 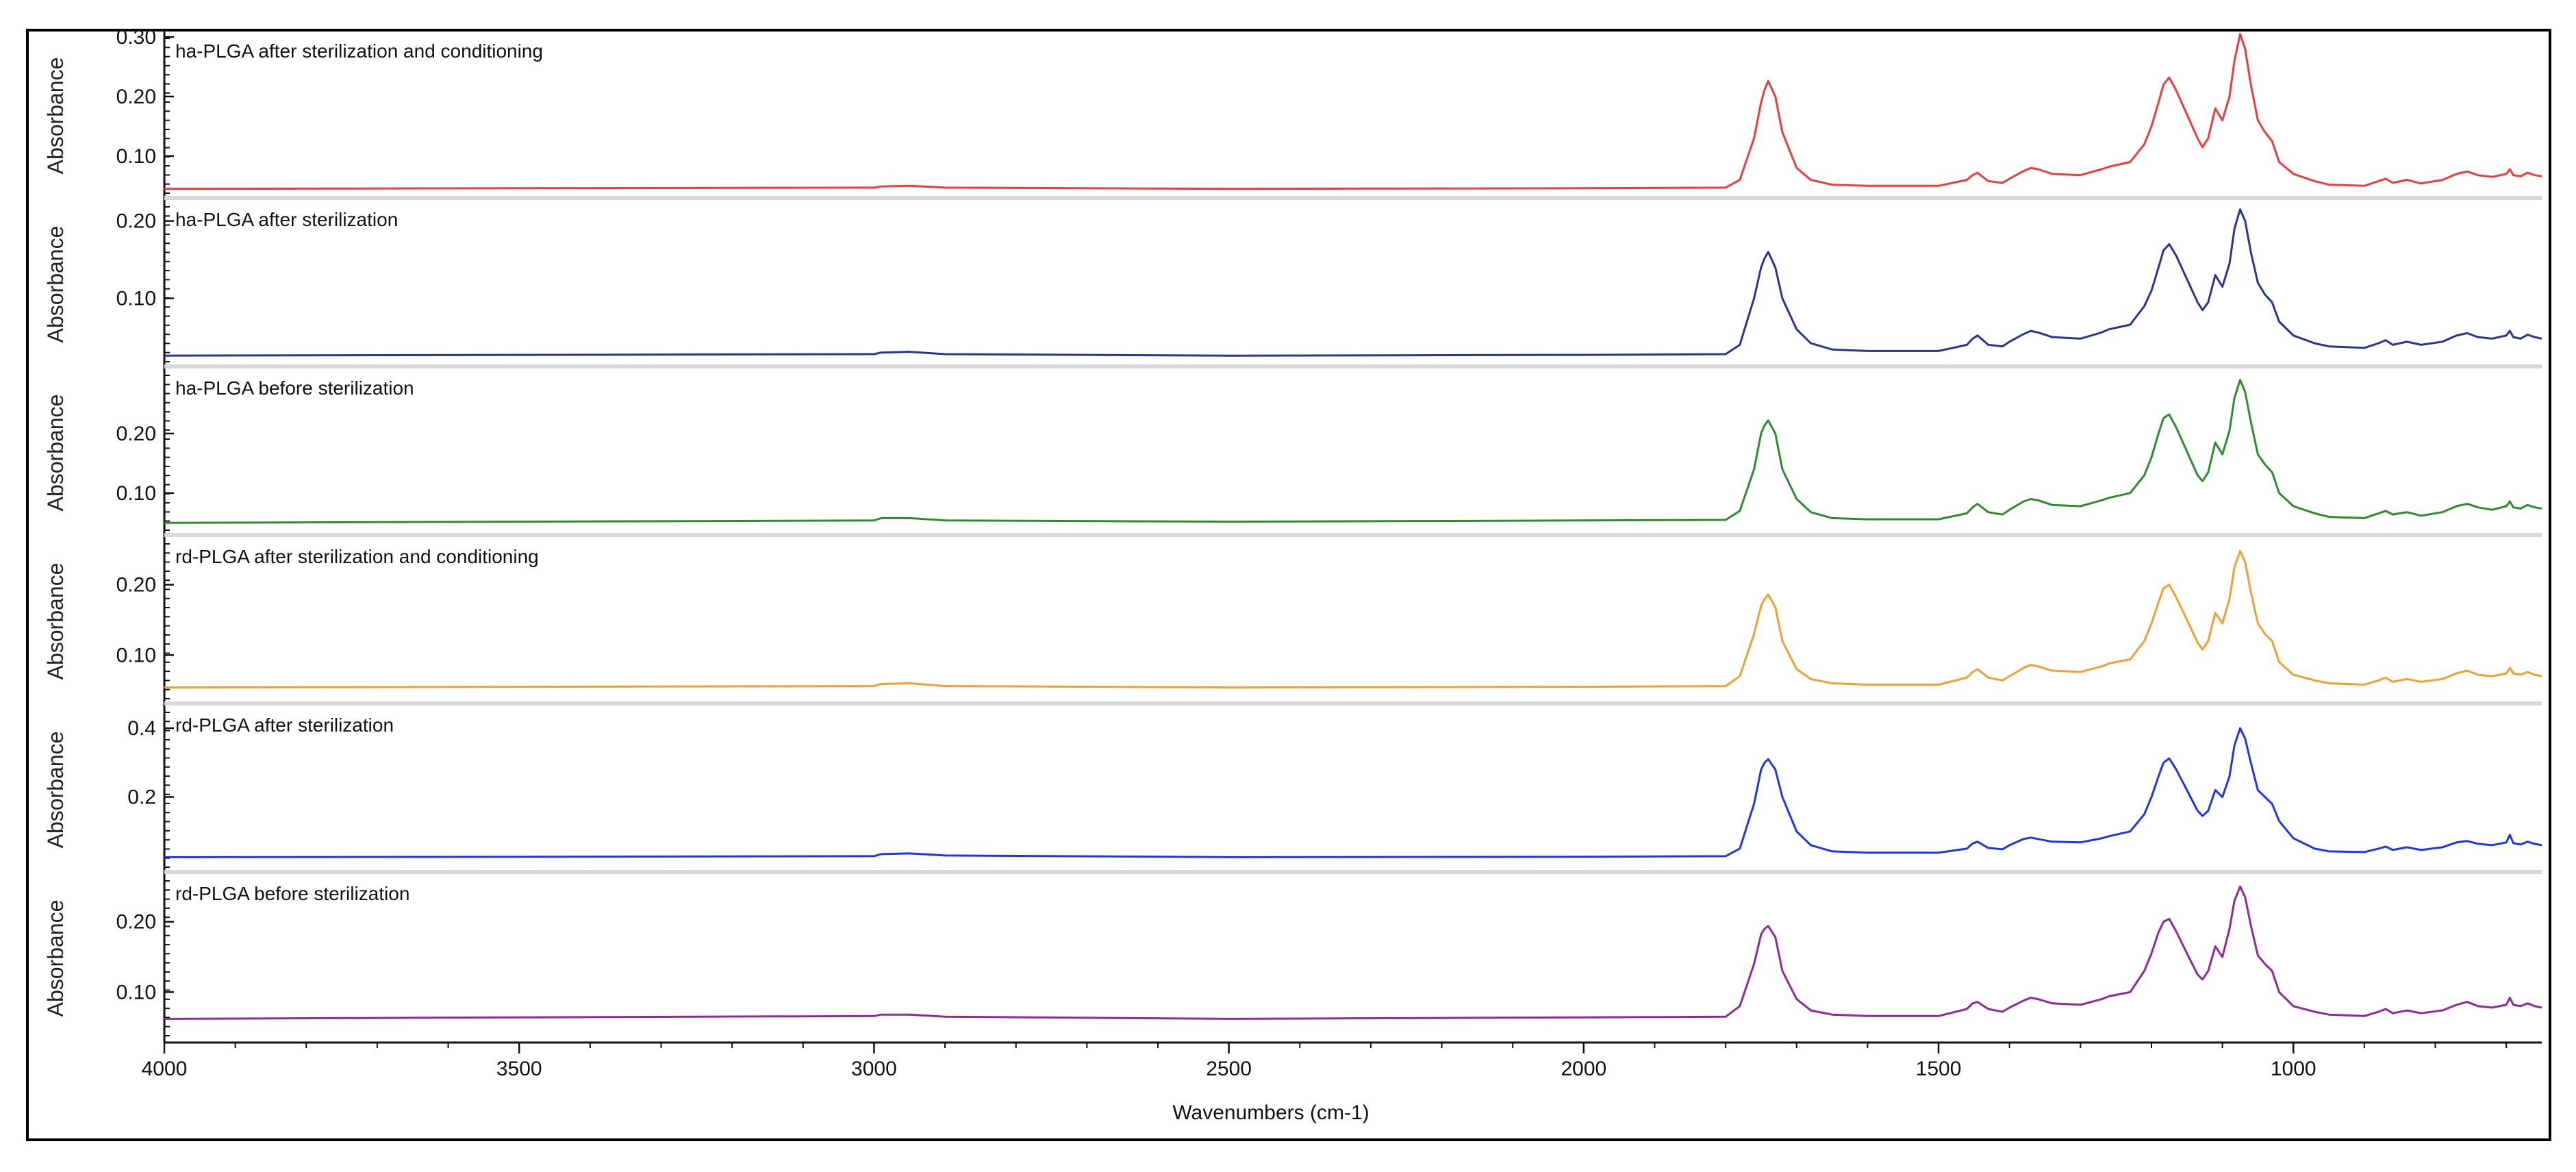 What do you see at coordinates (136, 37) in the screenshot?
I see `y-tick-label: 0.30` at bounding box center [136, 37].